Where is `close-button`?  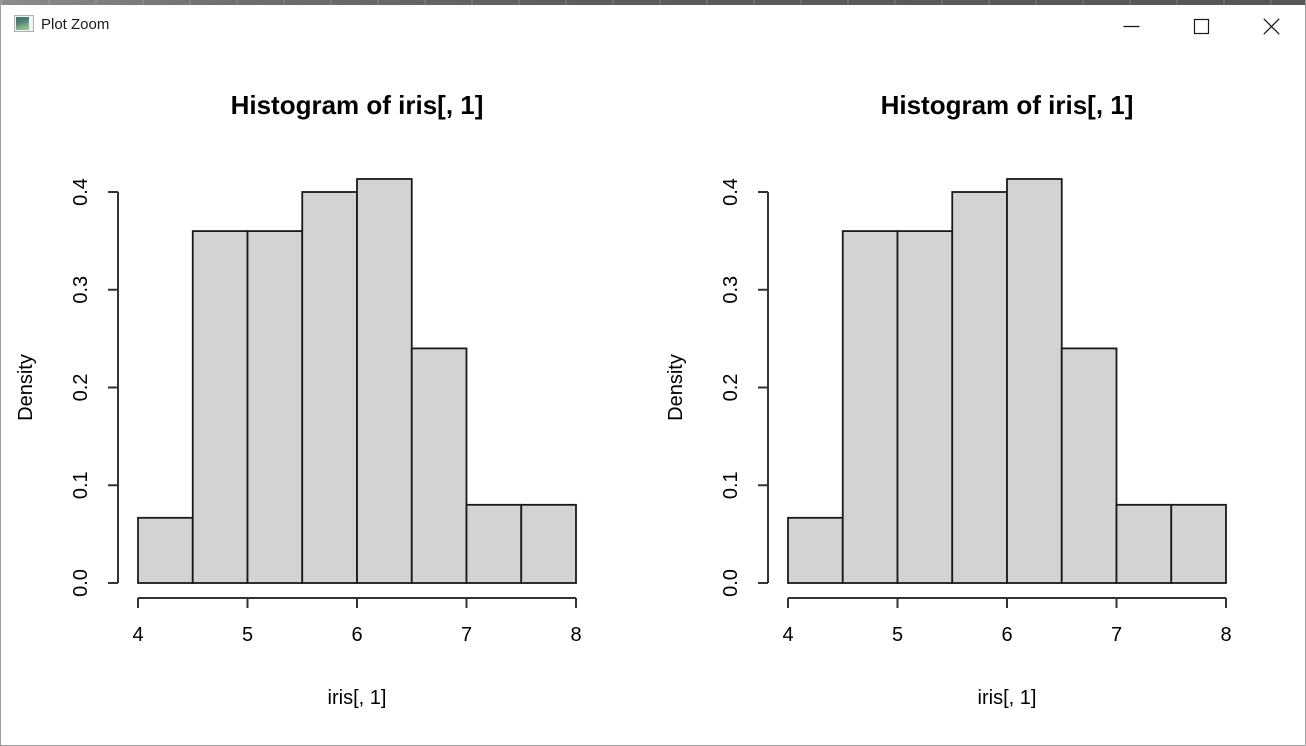 close-button is located at coordinates (1270, 26).